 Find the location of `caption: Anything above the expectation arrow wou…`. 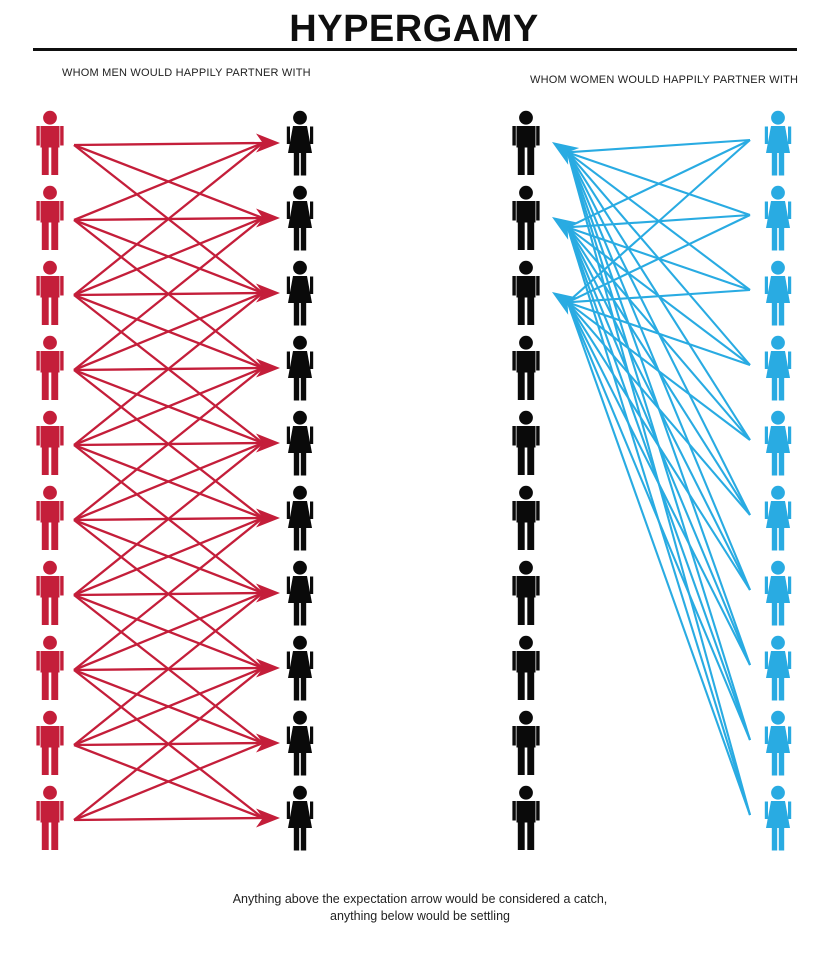

caption: Anything above the expectation arrow wou… is located at coordinates (414, 908).